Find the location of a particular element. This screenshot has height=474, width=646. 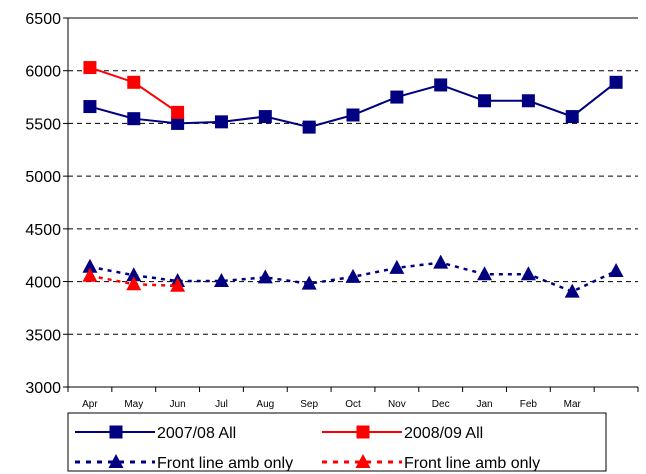

x-tick-label: Feb is located at coordinates (529, 404).